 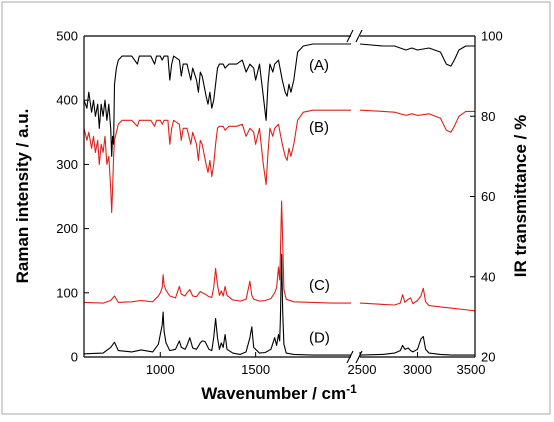 What do you see at coordinates (67, 100) in the screenshot?
I see `y-left-tick-label: 400` at bounding box center [67, 100].